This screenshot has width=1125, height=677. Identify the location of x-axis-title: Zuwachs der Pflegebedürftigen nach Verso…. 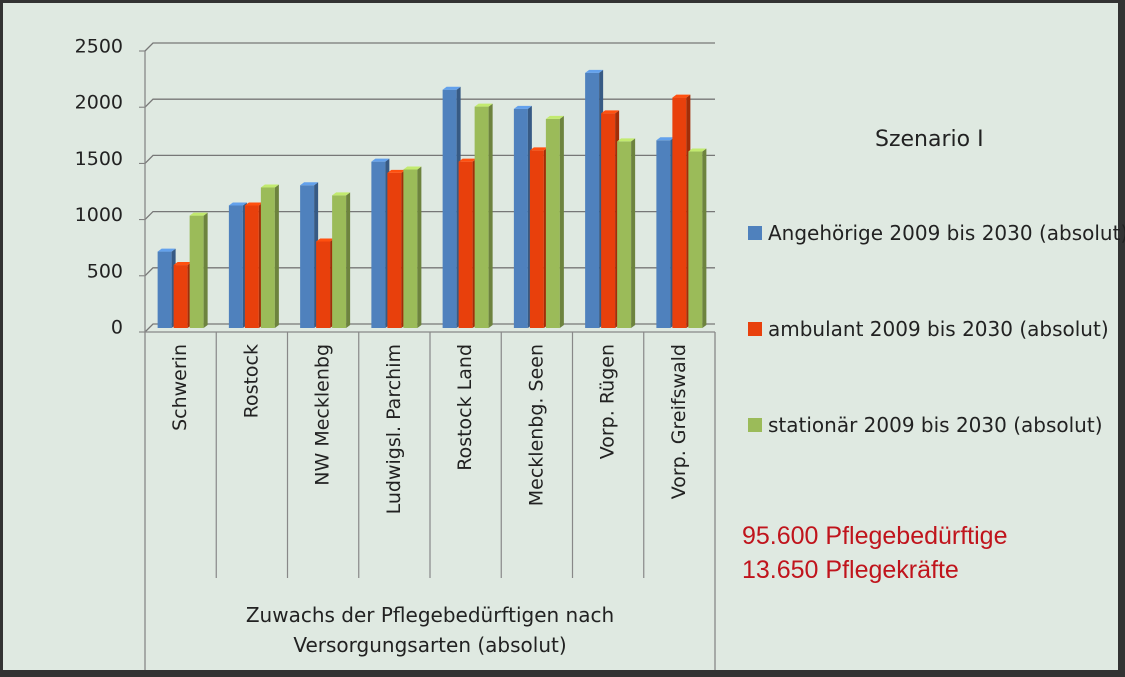
(430, 630).